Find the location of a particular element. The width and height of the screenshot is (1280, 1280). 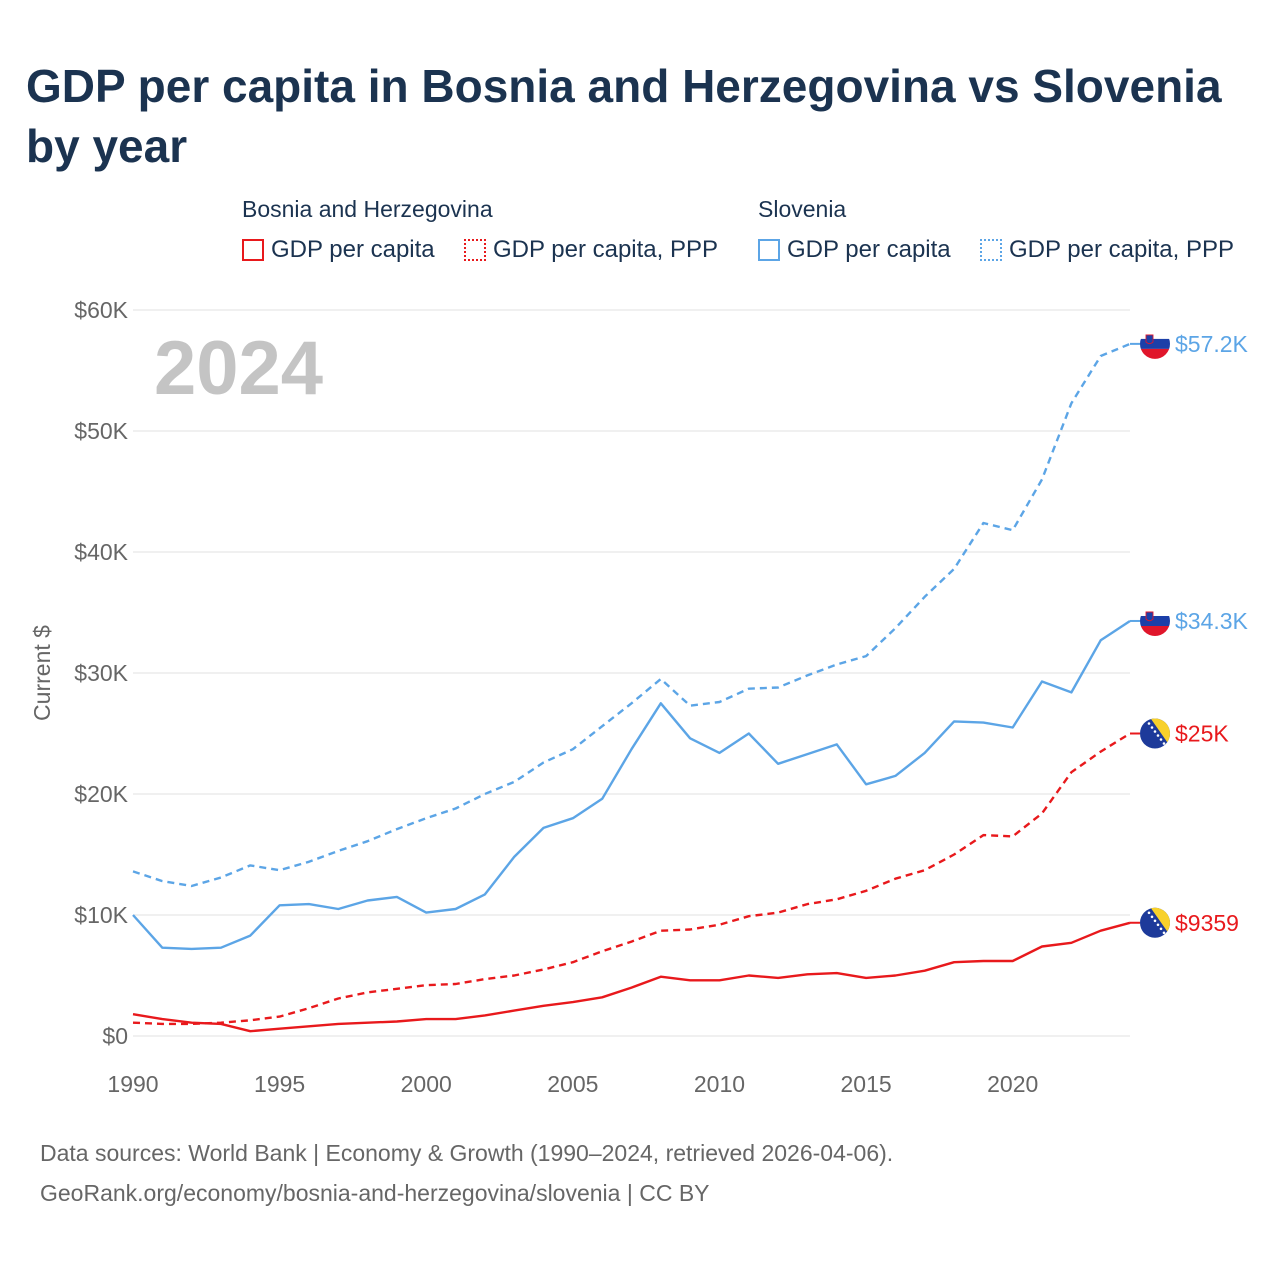

x-tick-label: 2010 is located at coordinates (719, 1084).